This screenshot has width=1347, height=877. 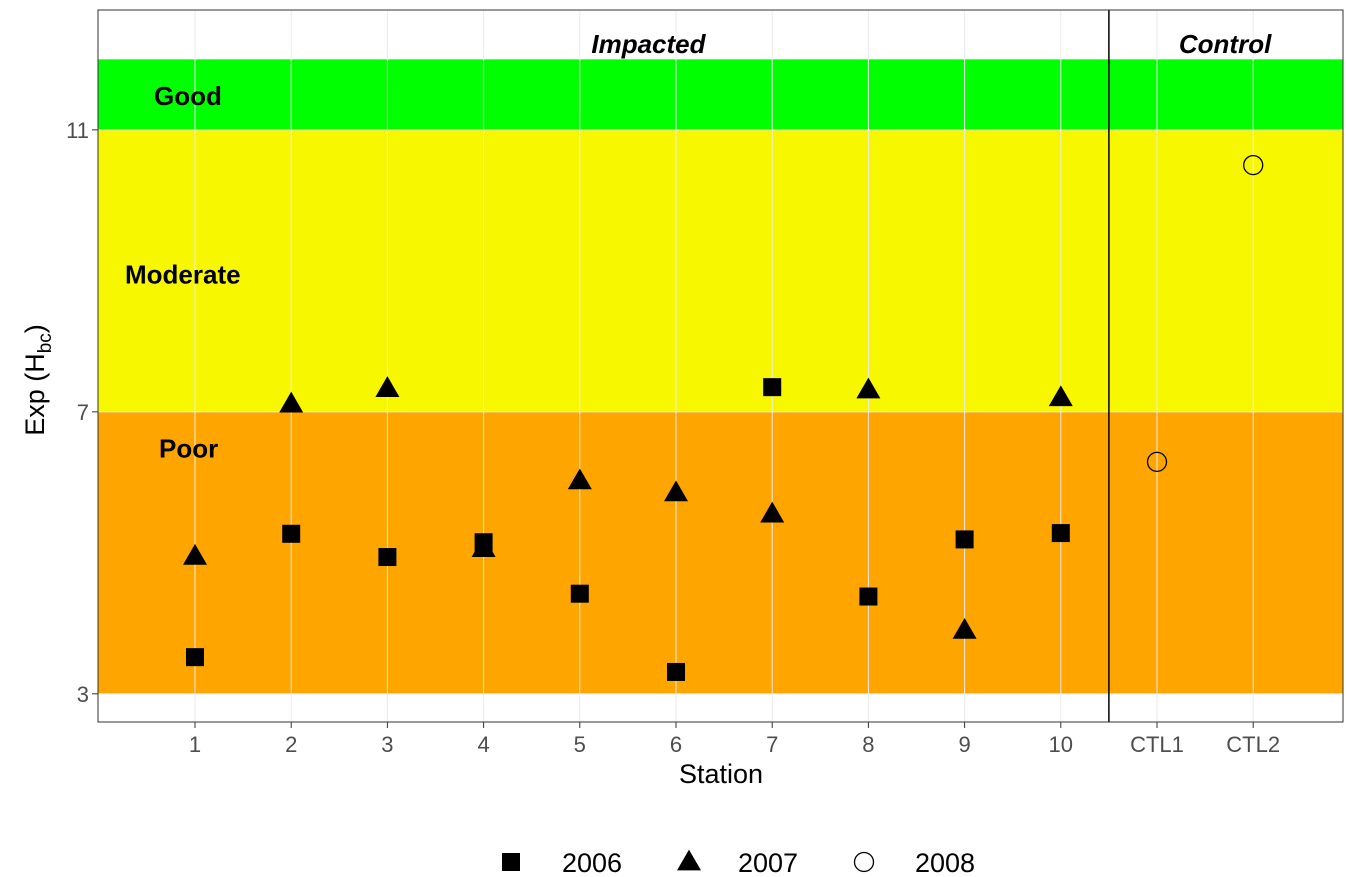 What do you see at coordinates (483, 744) in the screenshot?
I see `x-tick-label-4: 4` at bounding box center [483, 744].